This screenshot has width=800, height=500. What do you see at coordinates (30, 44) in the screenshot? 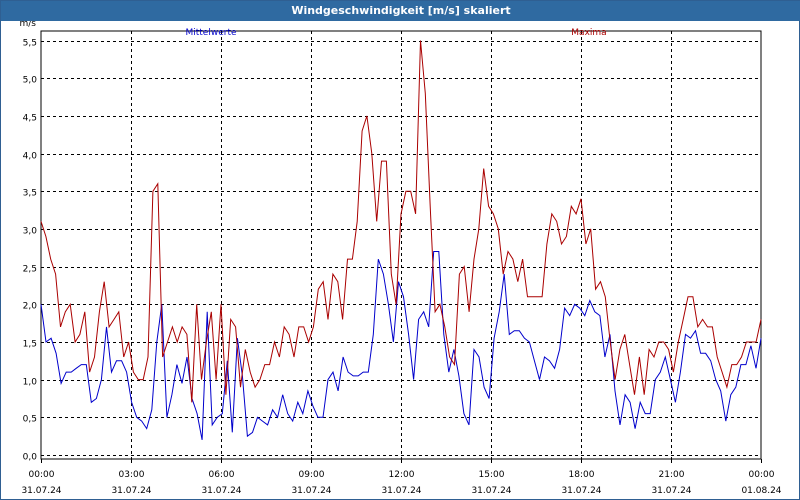
I see `y-tick-label: 5,5` at bounding box center [30, 44].